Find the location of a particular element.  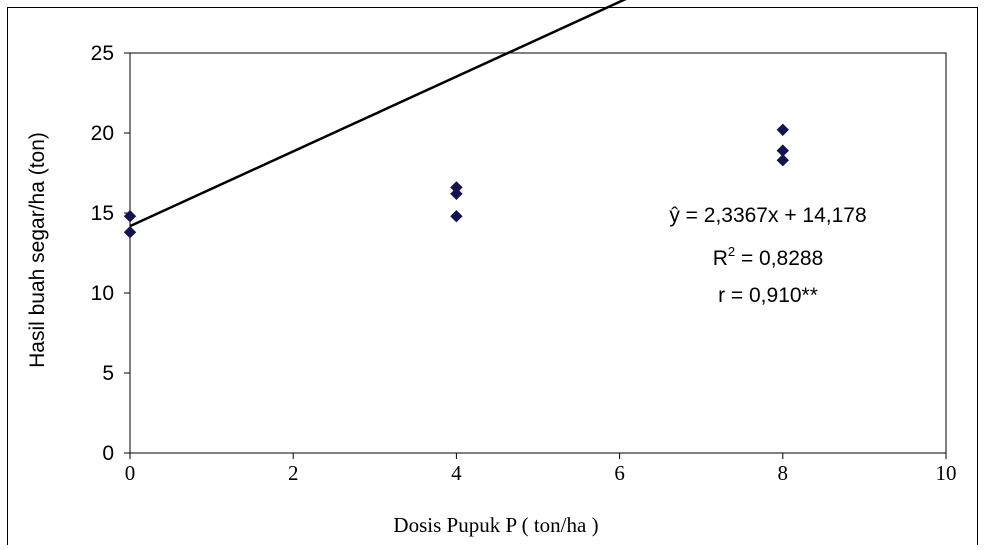

r-squared-value: = 0,8288 is located at coordinates (779, 258).